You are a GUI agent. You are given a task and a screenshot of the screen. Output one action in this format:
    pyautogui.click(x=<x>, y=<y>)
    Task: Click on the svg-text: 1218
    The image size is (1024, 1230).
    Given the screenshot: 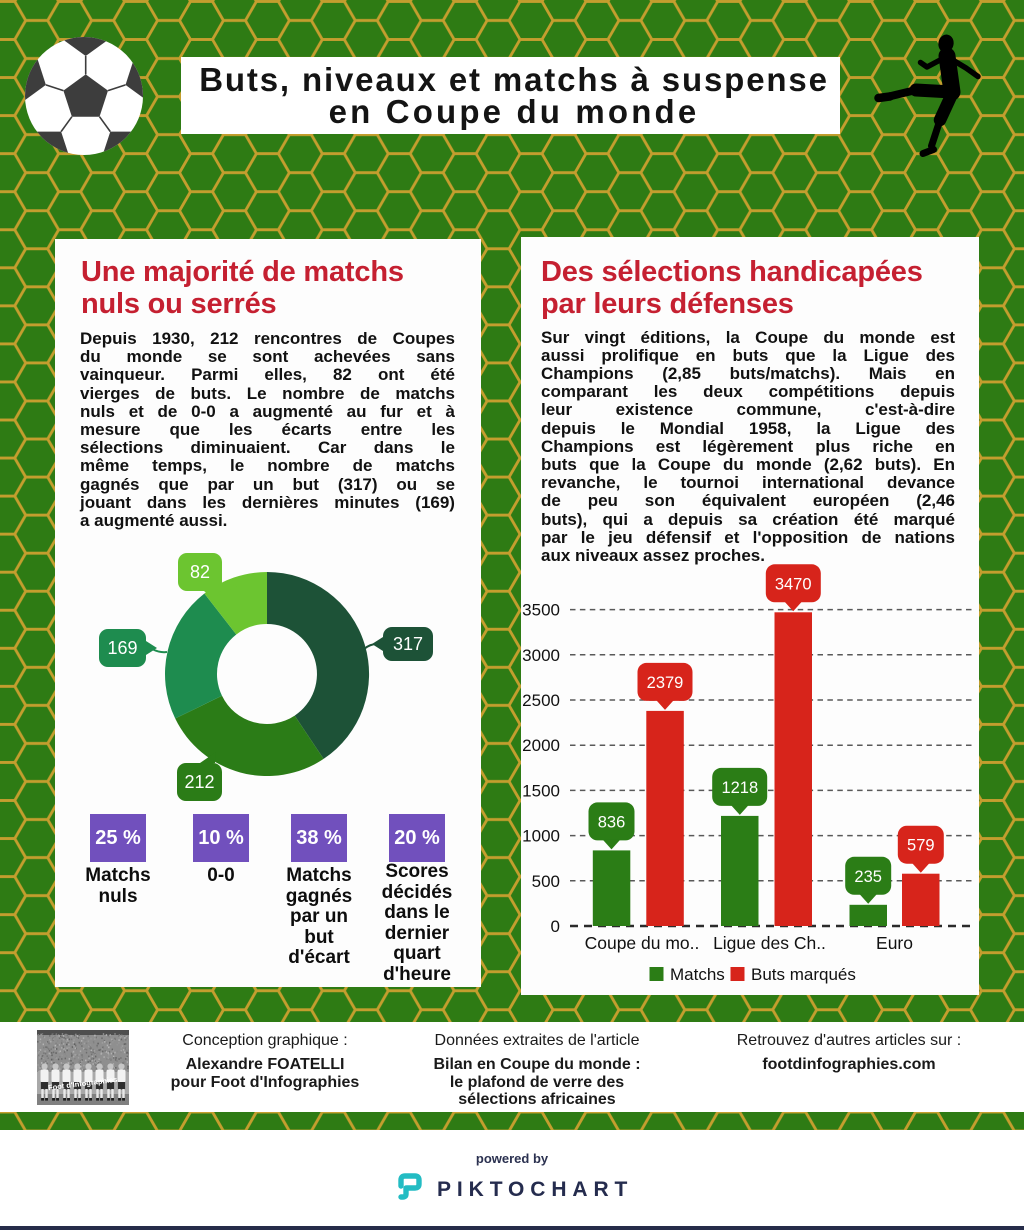 What is the action you would take?
    pyautogui.click(x=739, y=788)
    